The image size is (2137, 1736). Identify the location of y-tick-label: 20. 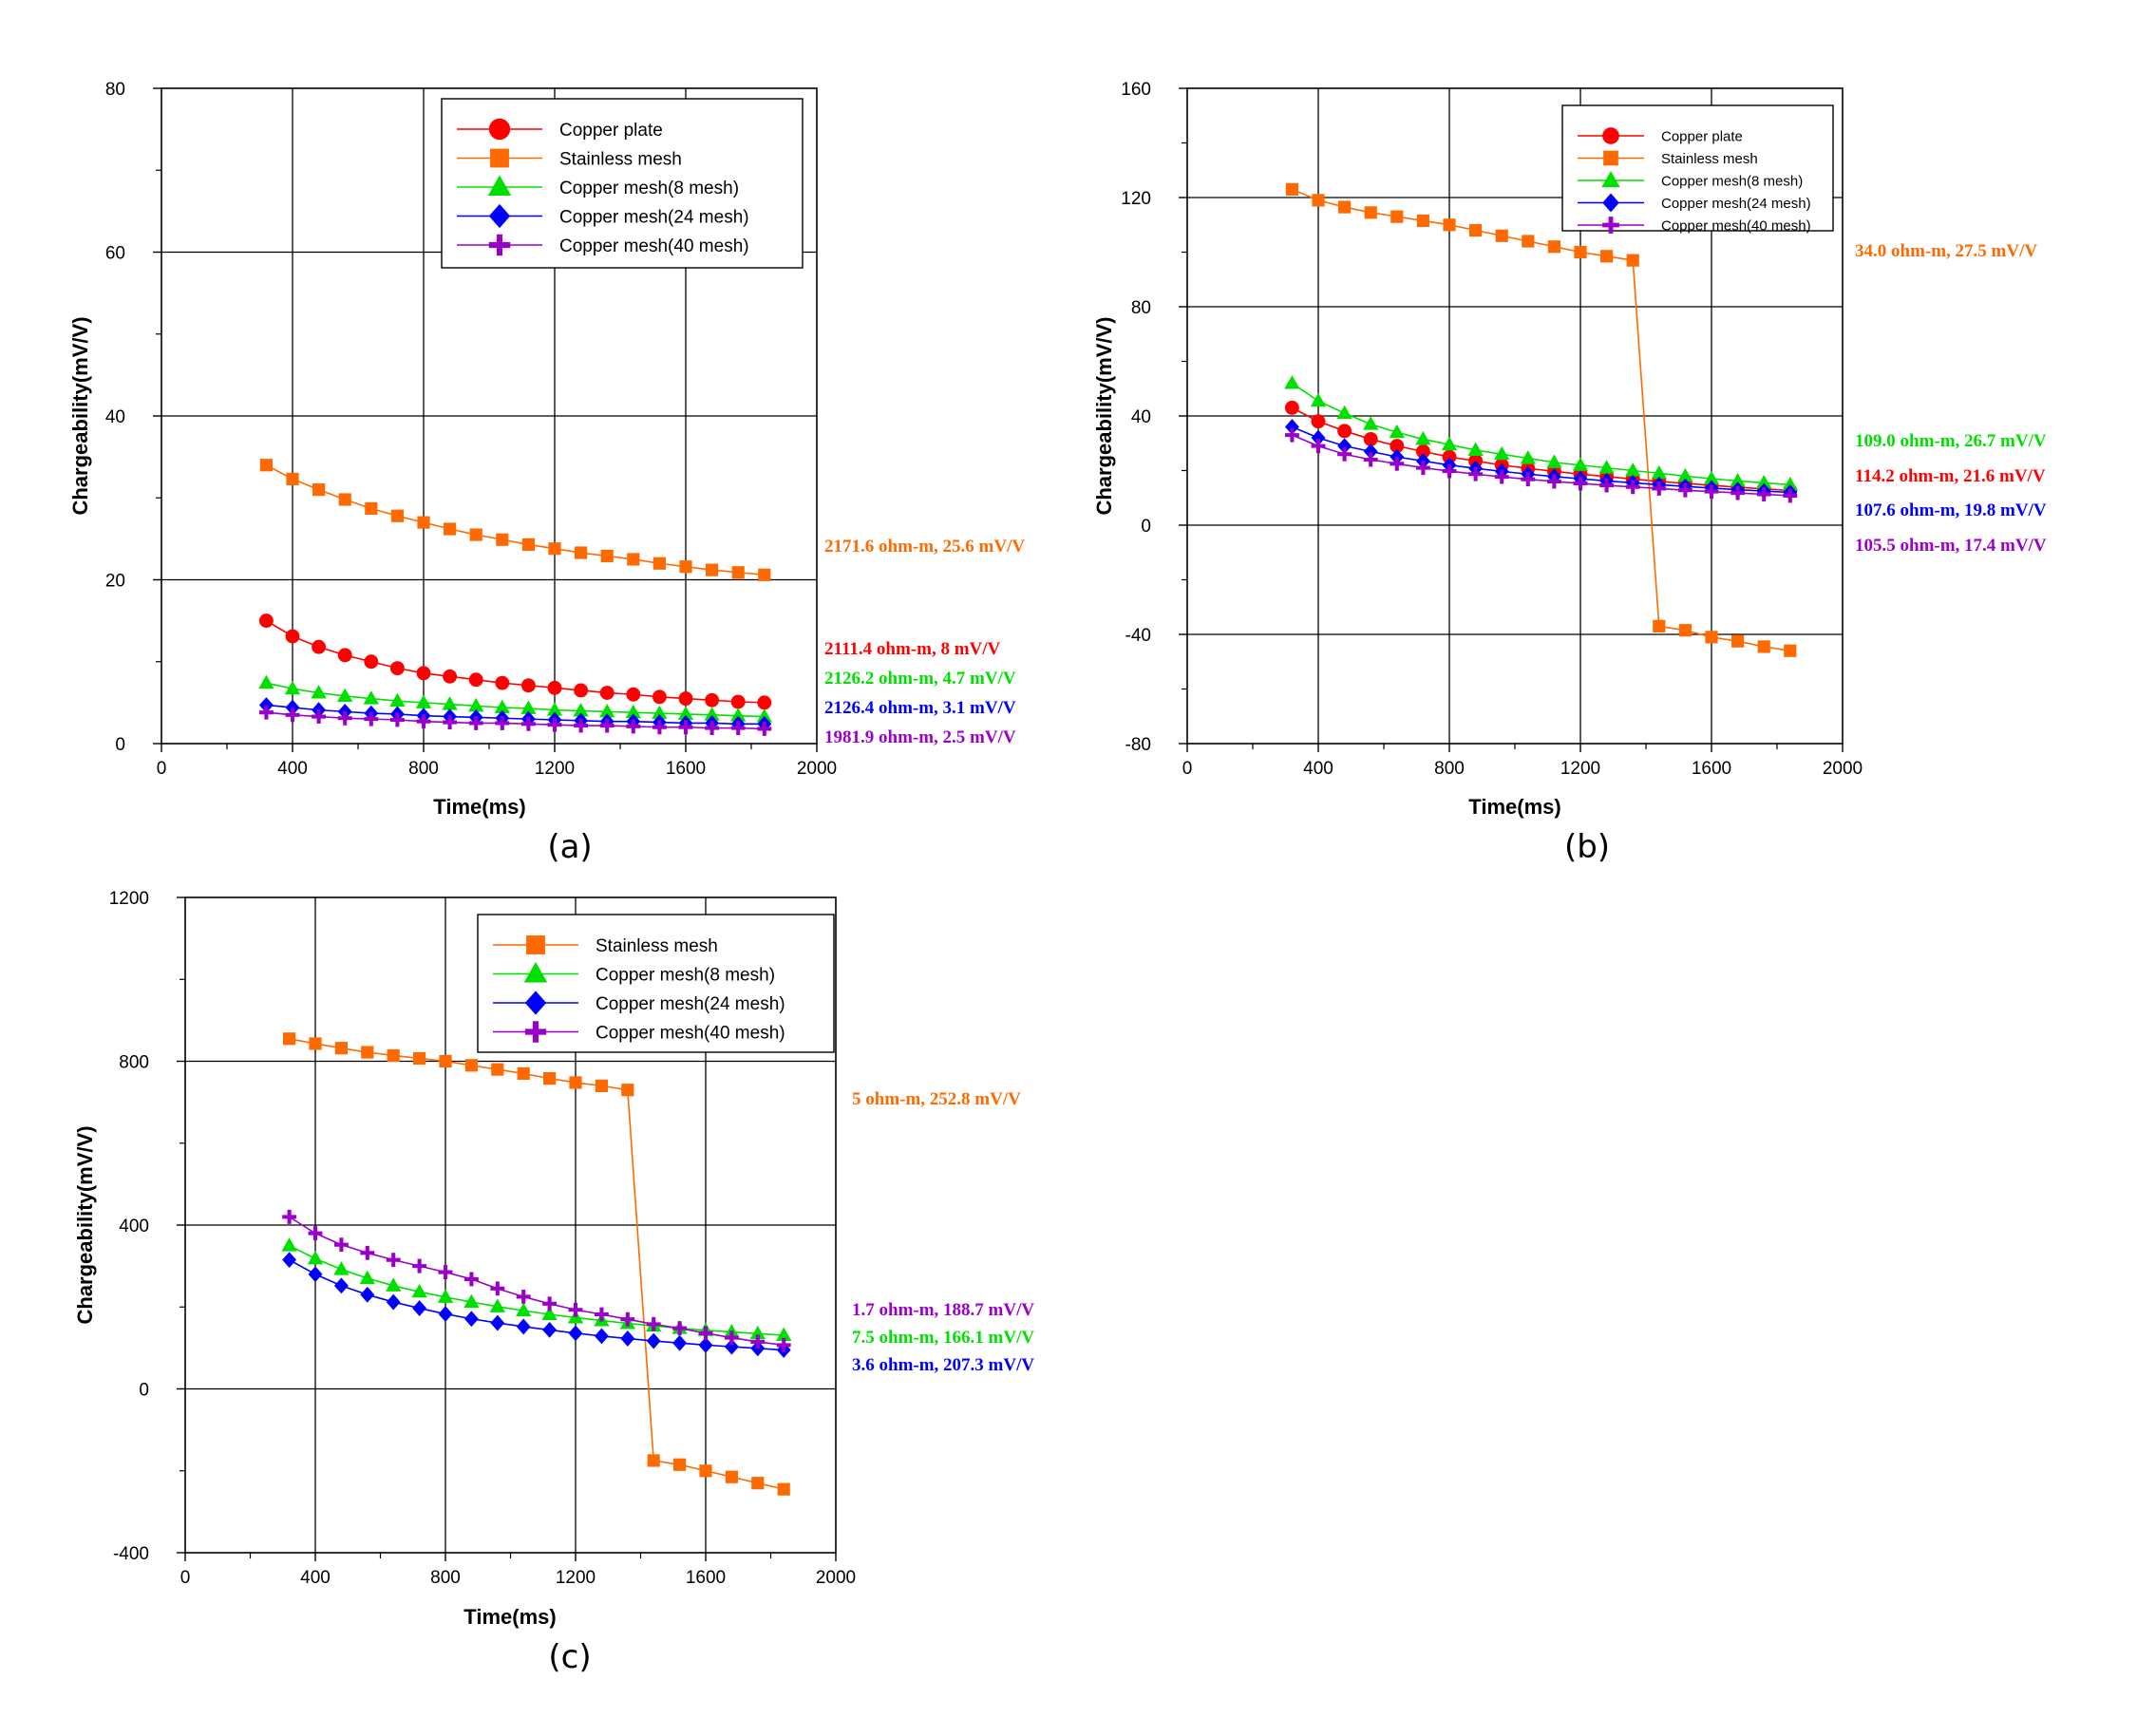
(115, 582).